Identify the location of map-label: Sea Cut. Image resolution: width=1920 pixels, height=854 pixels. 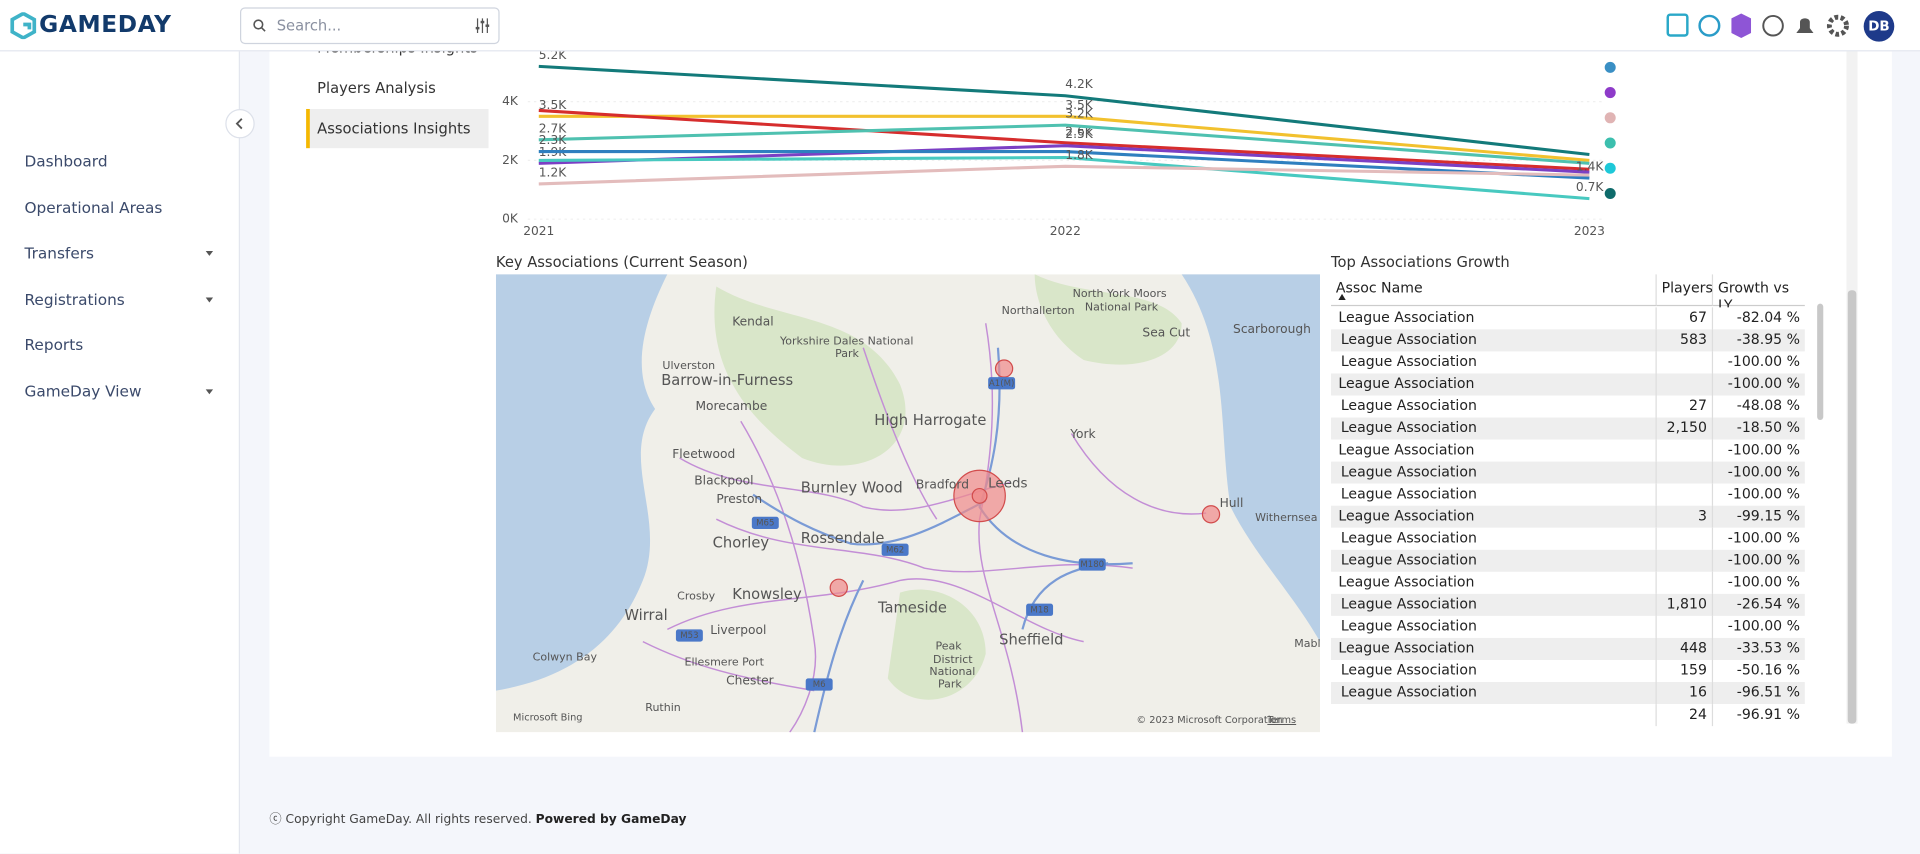
(1166, 333).